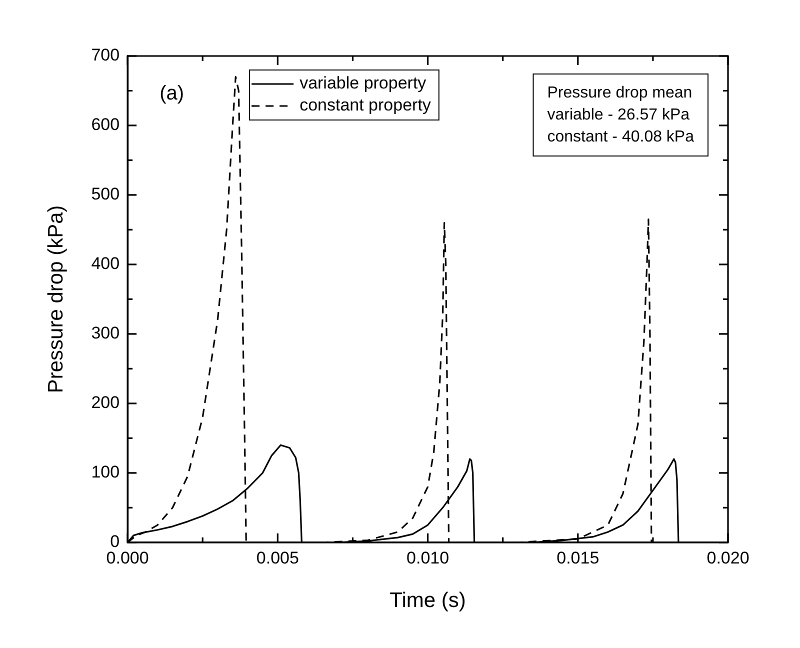 This screenshot has width=800, height=648. I want to click on annotation: Pressure drop mean variable - 26.57 kPa constant - 40.08 kPa, so click(620, 115).